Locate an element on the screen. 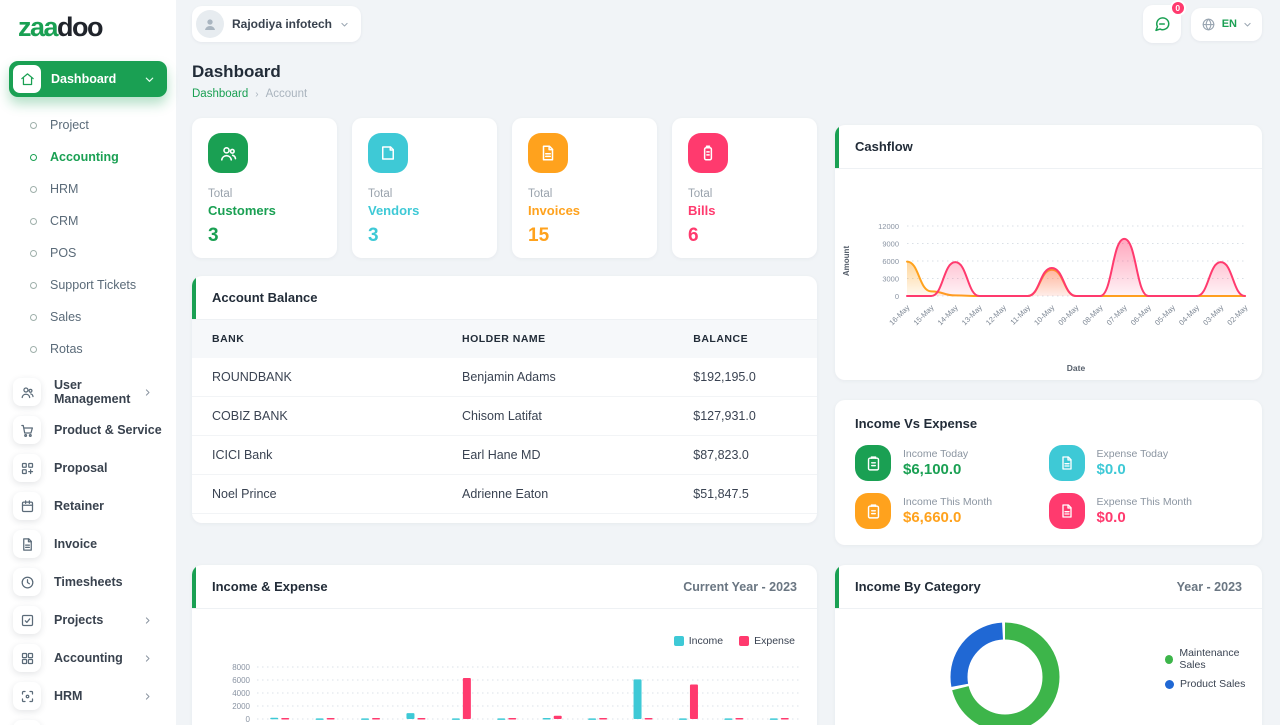 The height and width of the screenshot is (725, 1280). svg-text: 11-May is located at coordinates (1020, 315).